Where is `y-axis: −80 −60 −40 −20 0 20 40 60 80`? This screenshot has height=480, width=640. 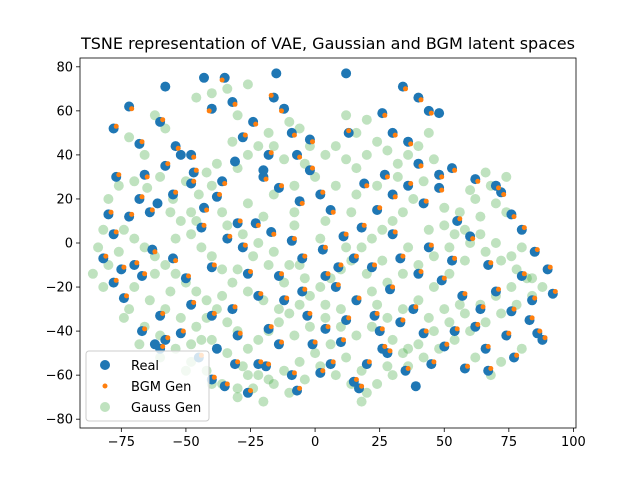 y-axis: −80 −60 −40 −20 0 20 40 60 80 is located at coordinates (63, 244).